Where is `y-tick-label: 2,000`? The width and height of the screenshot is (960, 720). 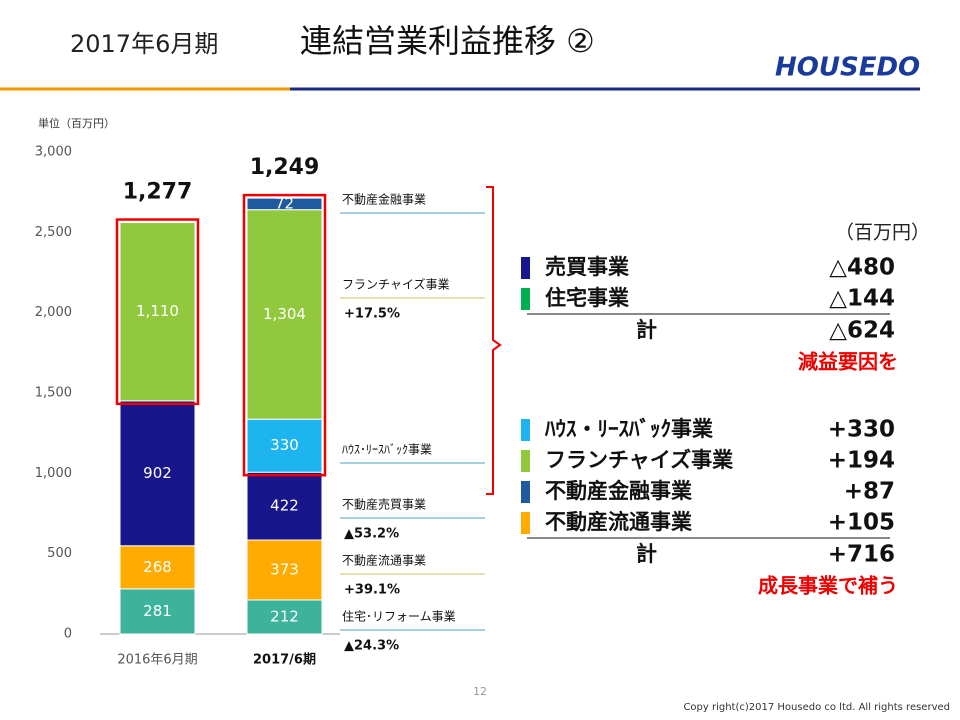 y-tick-label: 2,000 is located at coordinates (53, 312).